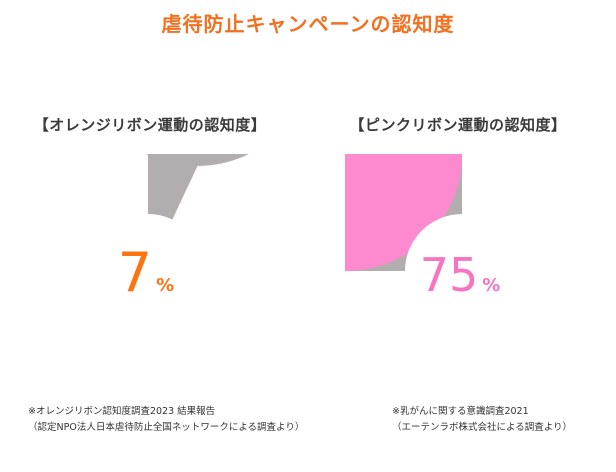 The image size is (616, 472). I want to click on percentage-label: 75%, so click(460, 275).